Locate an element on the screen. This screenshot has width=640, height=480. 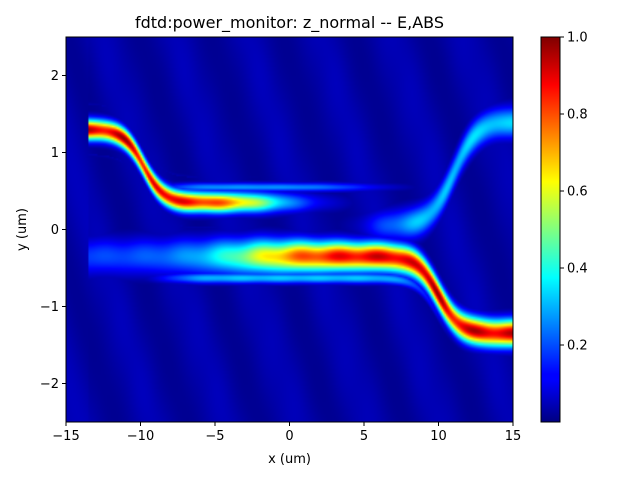
colorbar-frame is located at coordinates (550, 229).